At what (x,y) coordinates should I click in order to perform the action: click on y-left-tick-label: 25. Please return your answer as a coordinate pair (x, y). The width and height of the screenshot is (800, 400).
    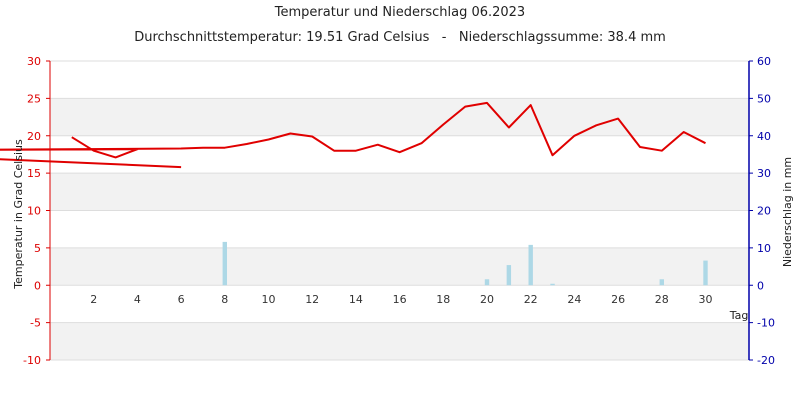
    Looking at the image, I should click on (34, 98).